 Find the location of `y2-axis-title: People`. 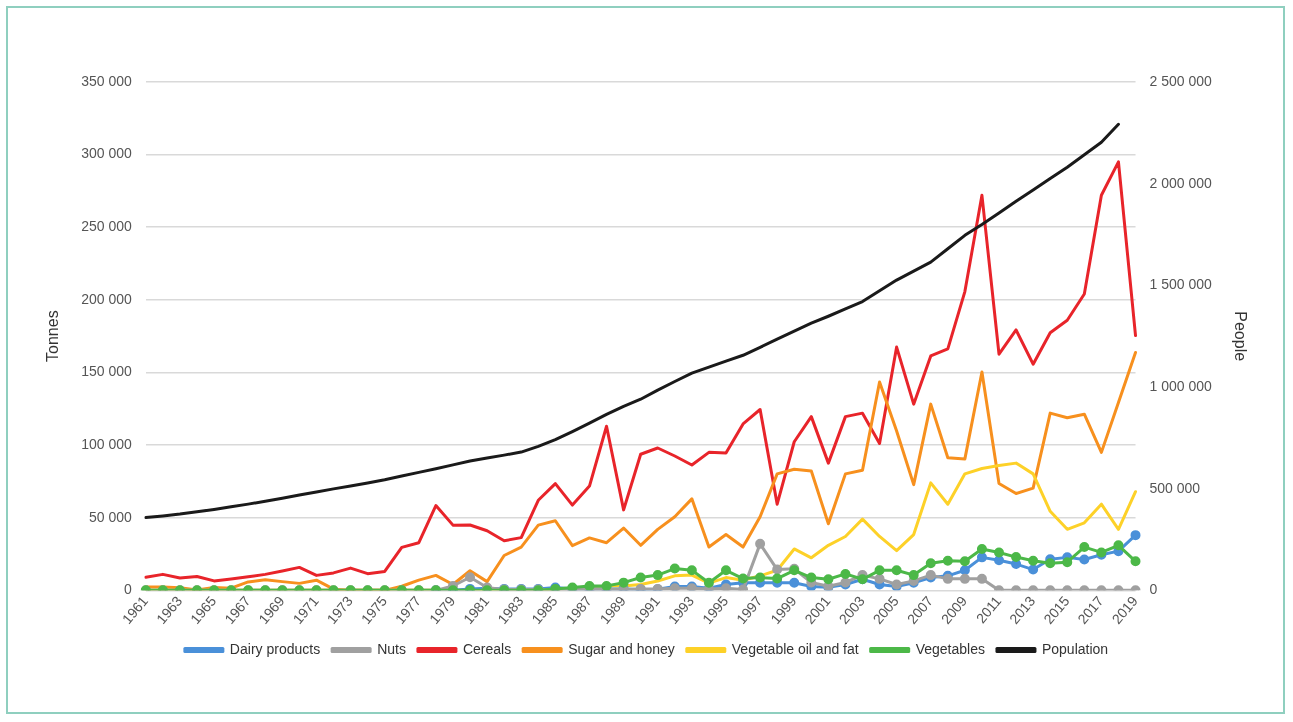

y2-axis-title: People is located at coordinates (1240, 336).